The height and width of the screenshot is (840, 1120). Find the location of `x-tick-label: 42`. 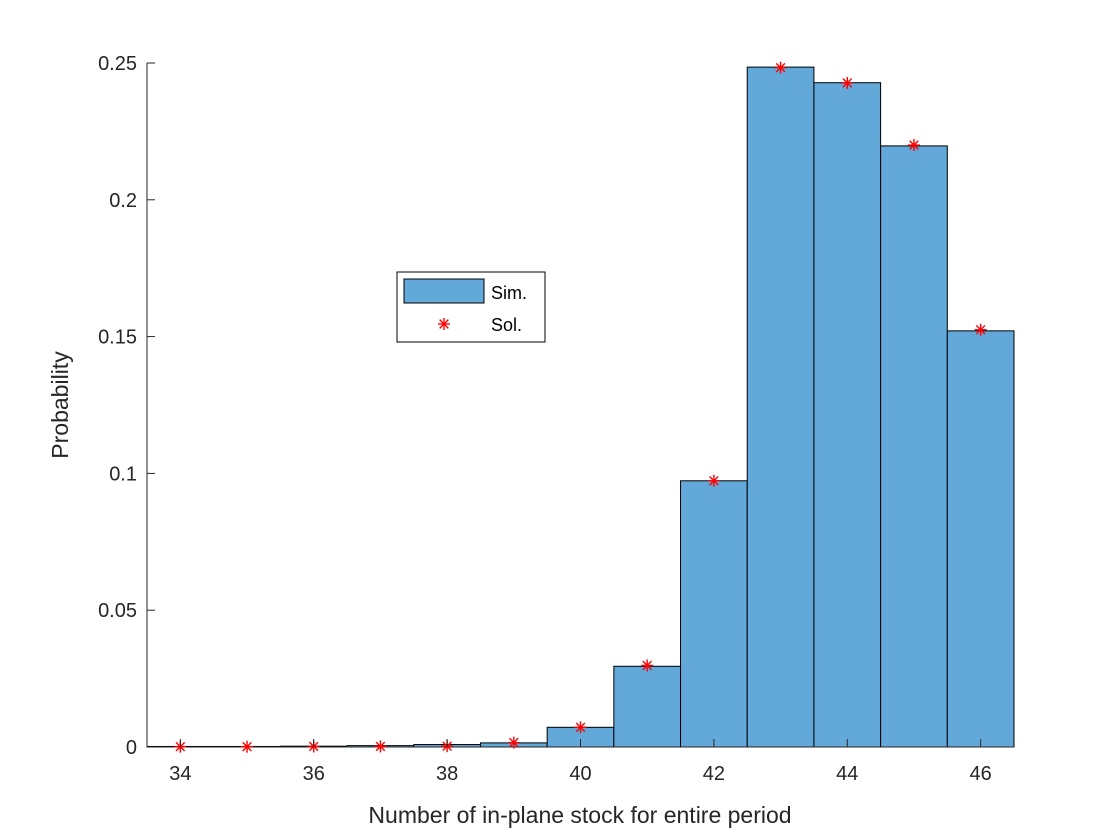

x-tick-label: 42 is located at coordinates (714, 774).